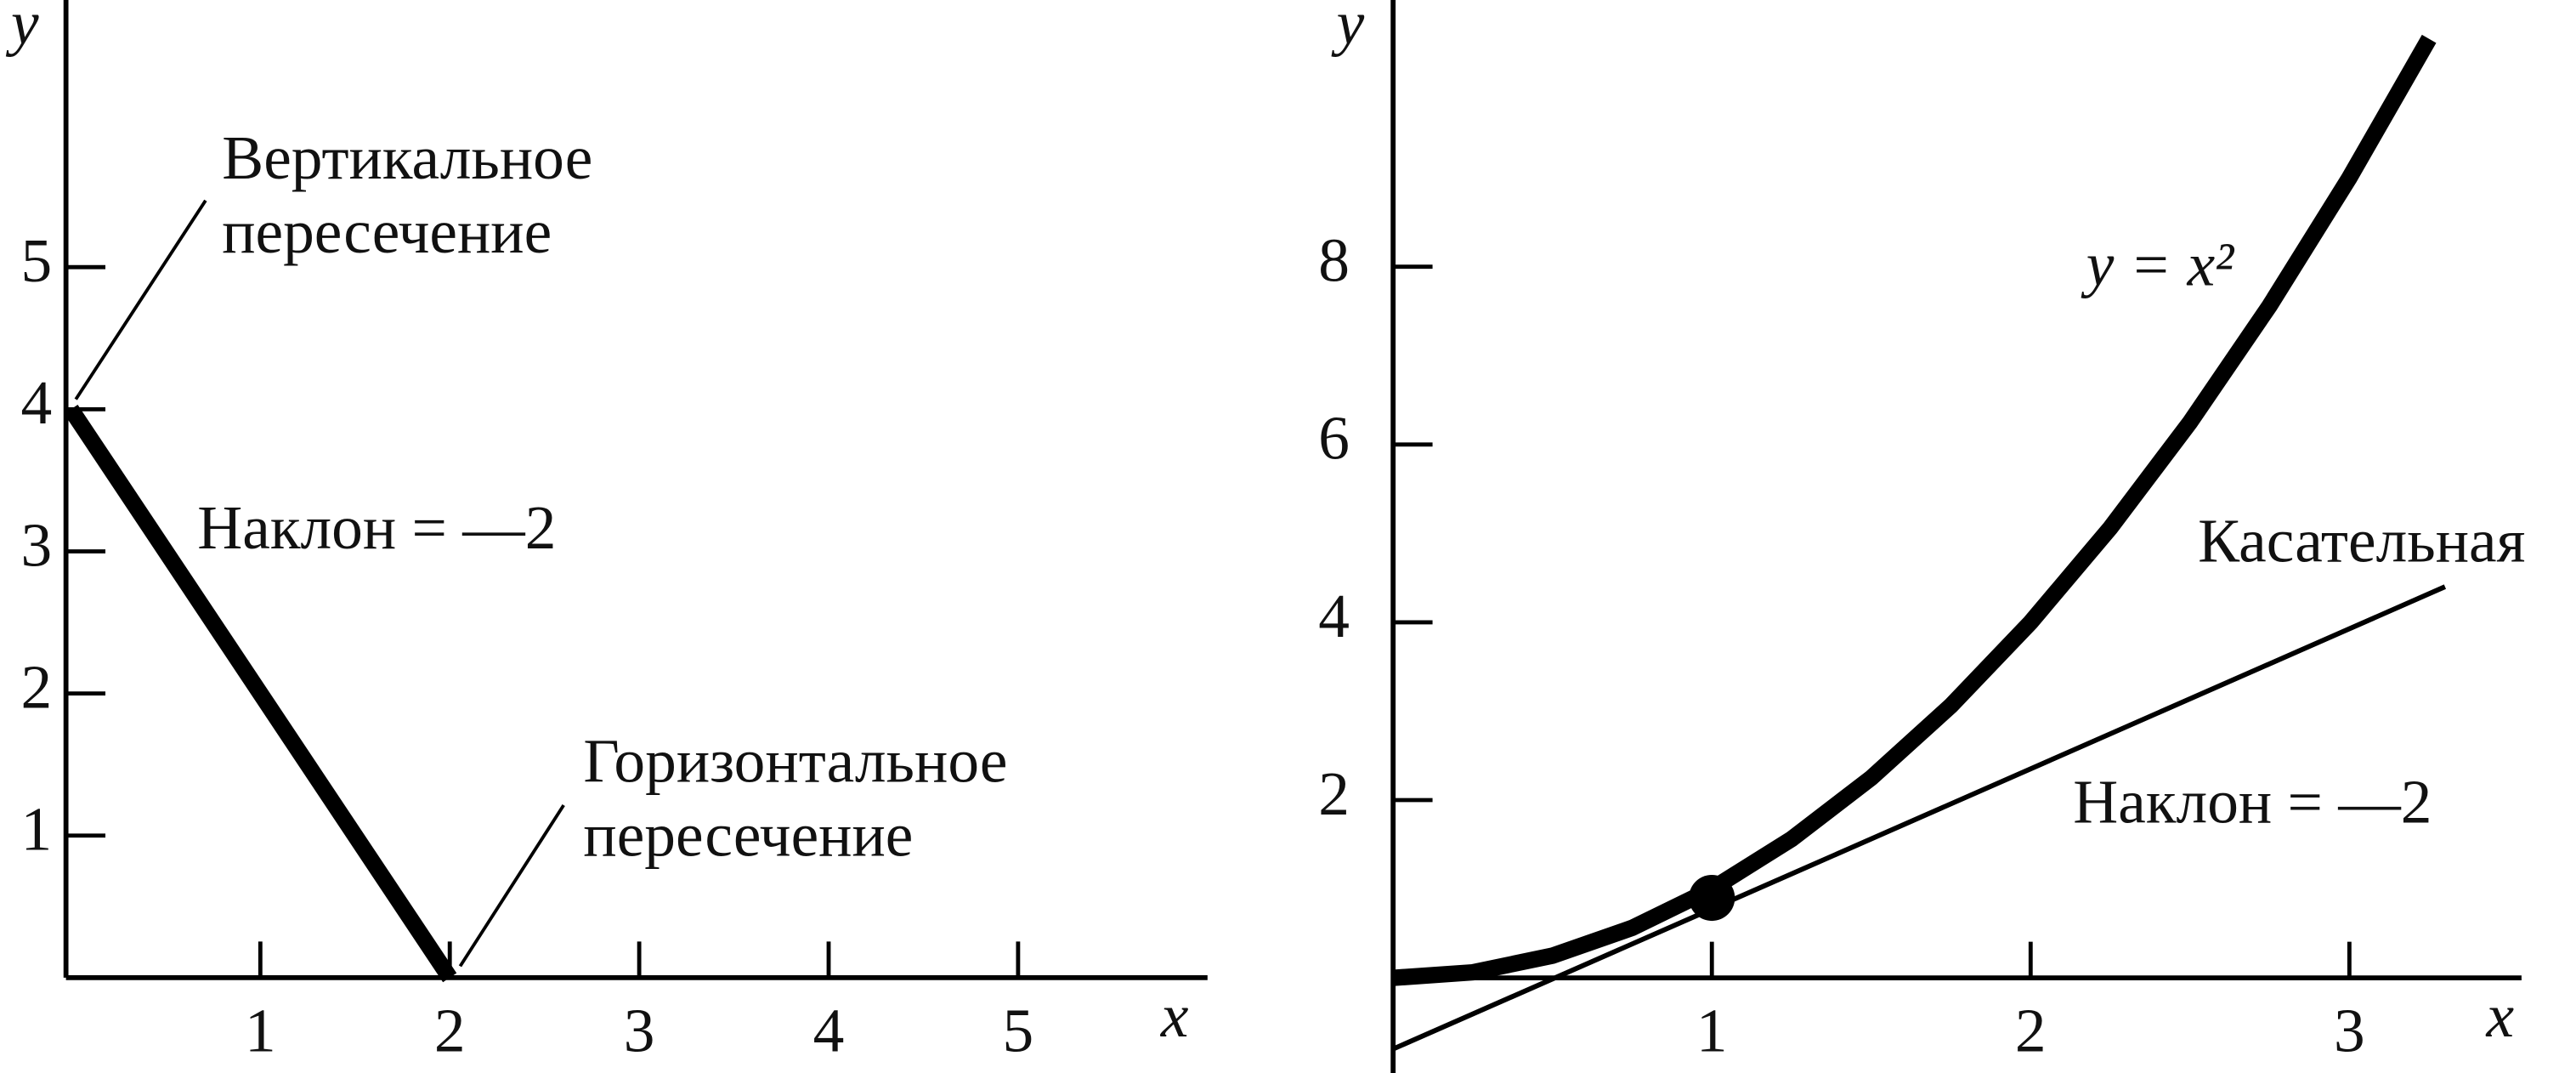  Describe the element at coordinates (36, 829) in the screenshot. I see `y-tick-label: 1` at that location.